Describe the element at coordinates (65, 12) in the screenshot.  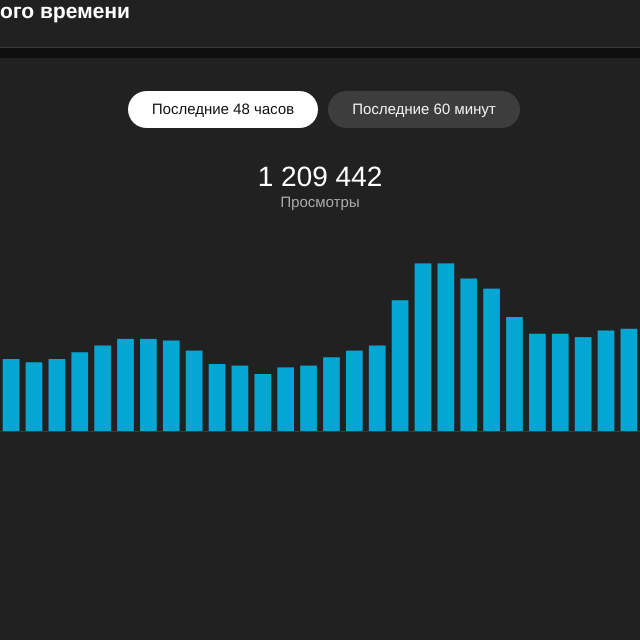
I see `chart-title: ого времени` at that location.